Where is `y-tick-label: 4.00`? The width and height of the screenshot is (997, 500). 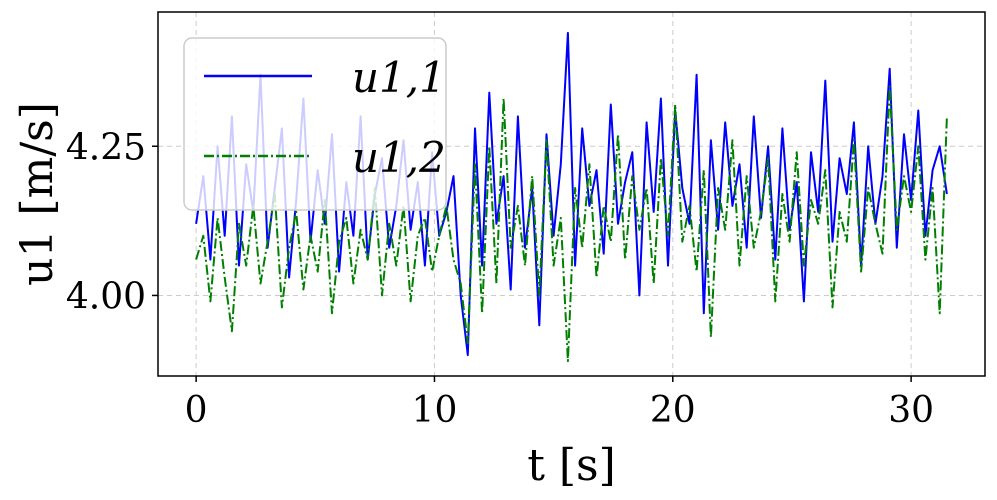 y-tick-label: 4.00 is located at coordinates (106, 296).